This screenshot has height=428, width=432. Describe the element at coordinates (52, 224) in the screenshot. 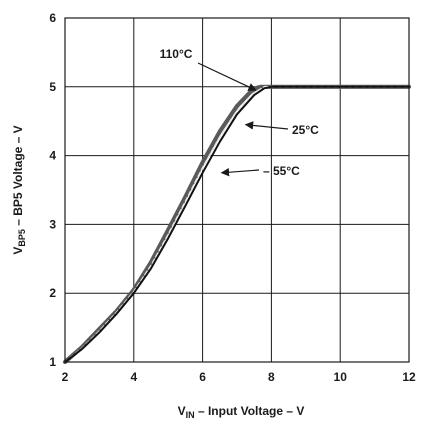

I see `y-tick-label-2: 3` at that location.